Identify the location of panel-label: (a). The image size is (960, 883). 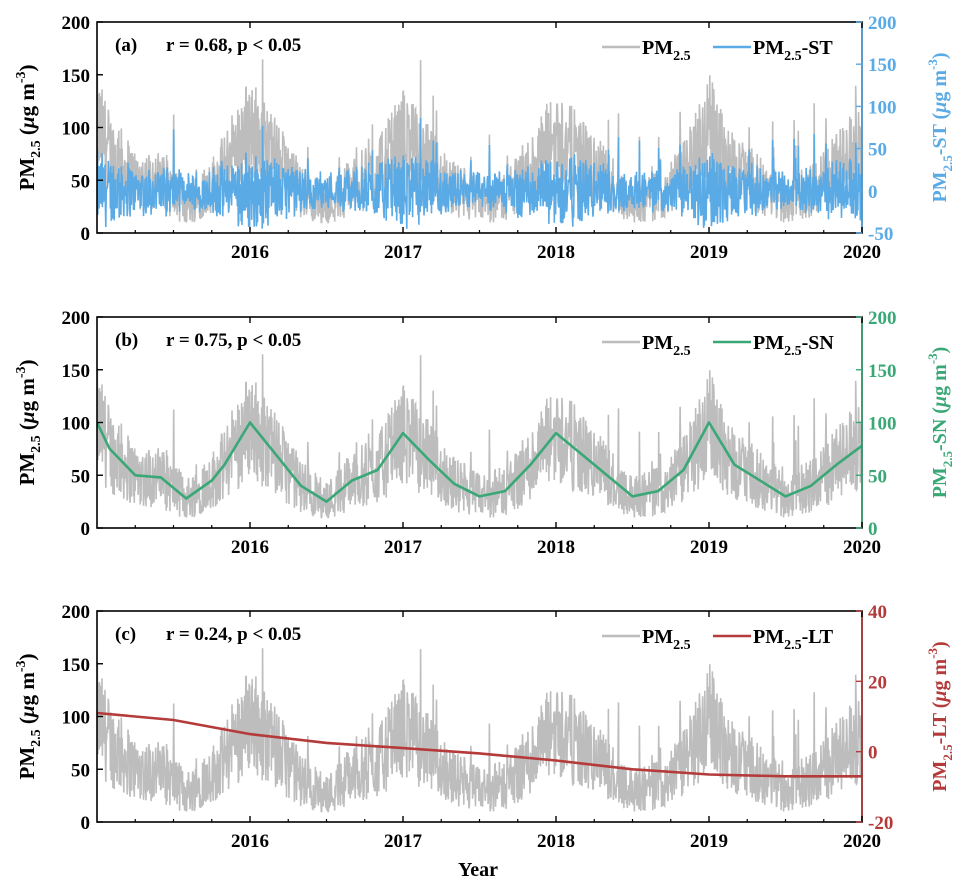
(126, 45).